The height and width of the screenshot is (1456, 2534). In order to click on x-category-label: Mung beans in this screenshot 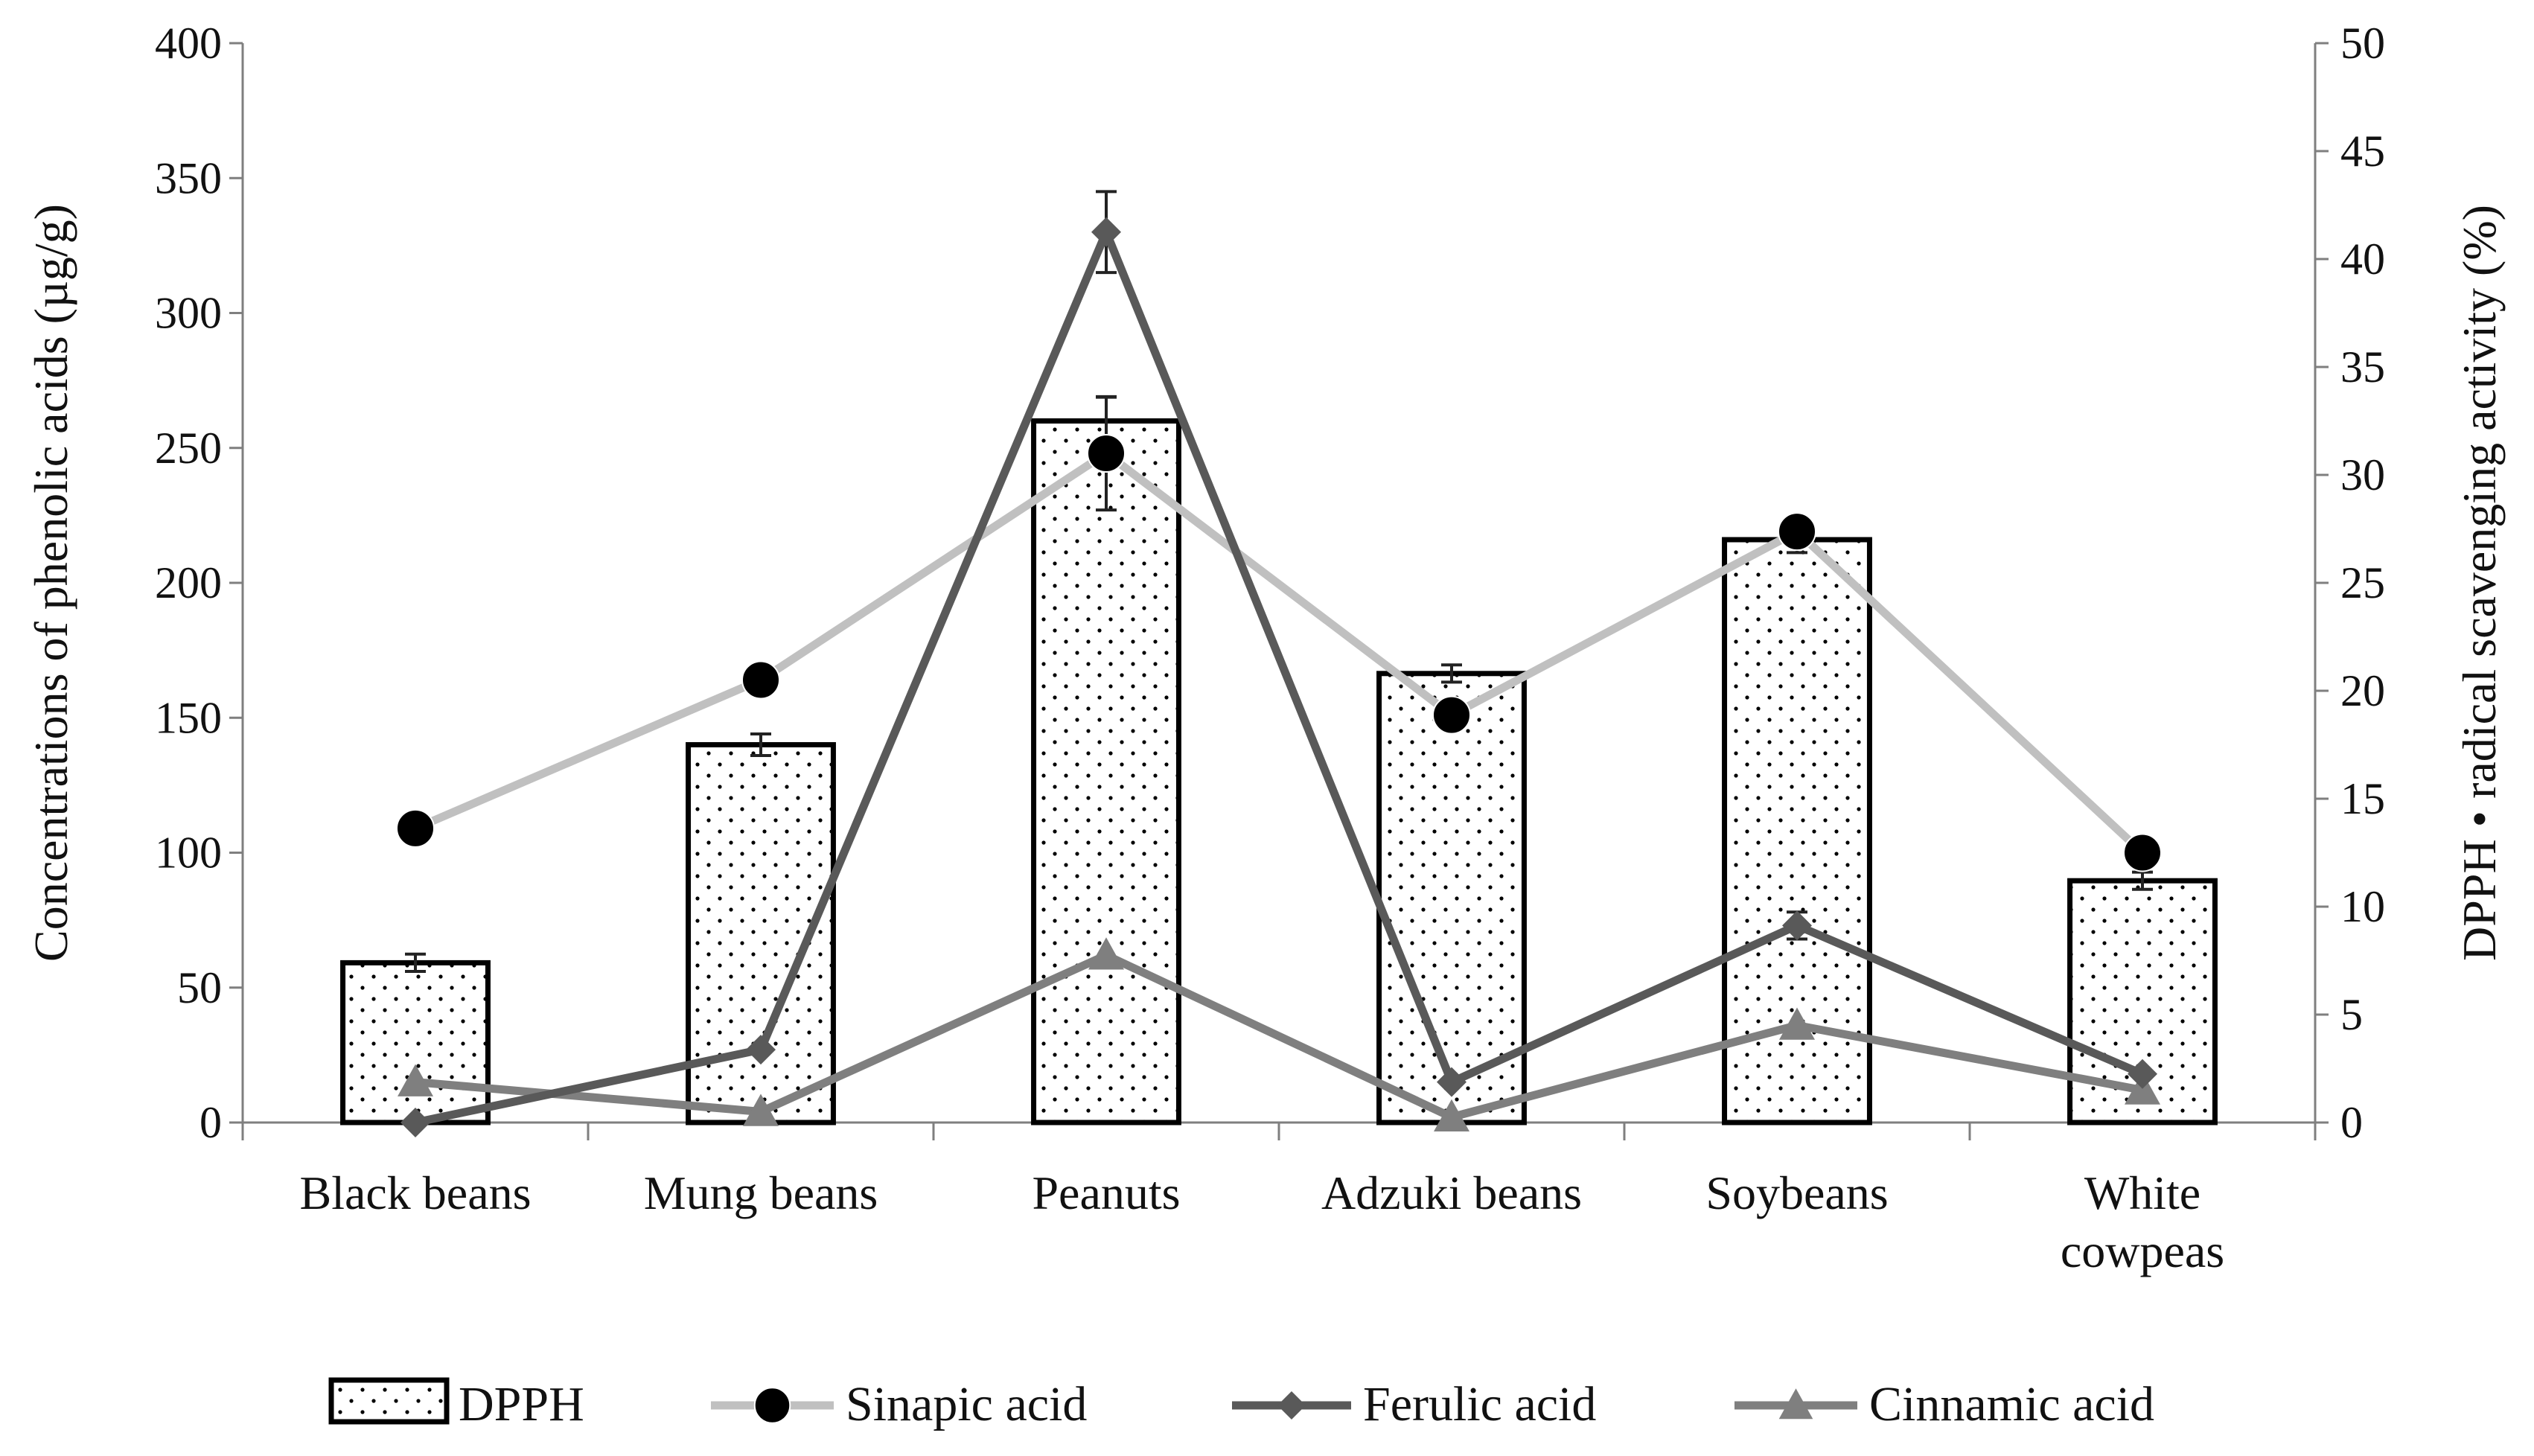, I will do `click(761, 1192)`.